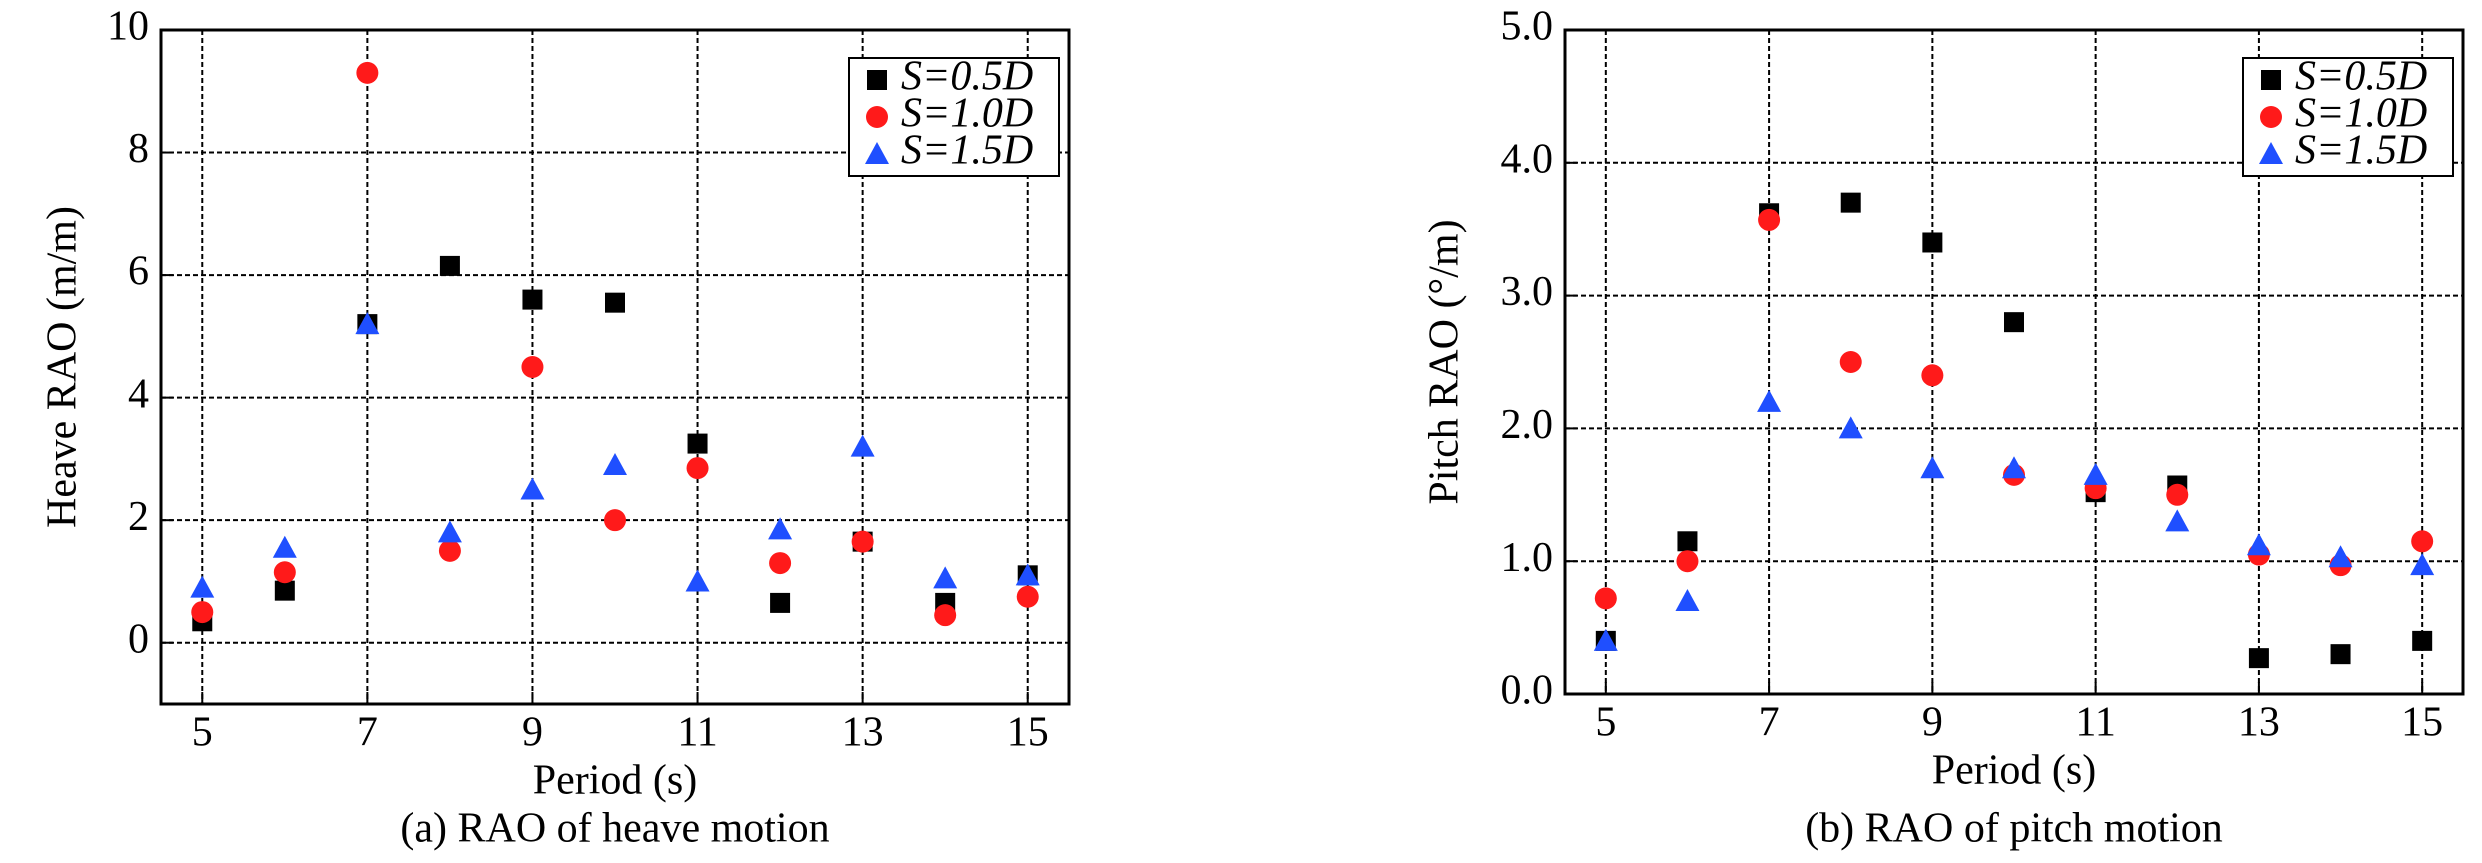  Describe the element at coordinates (138, 517) in the screenshot. I see `y-tick-label: 2` at that location.